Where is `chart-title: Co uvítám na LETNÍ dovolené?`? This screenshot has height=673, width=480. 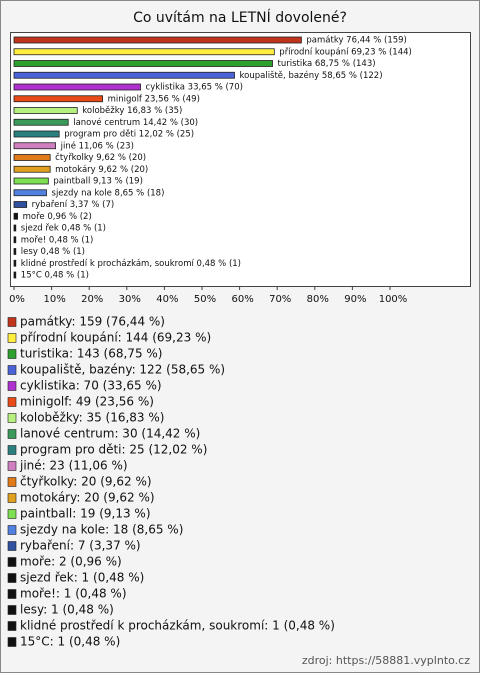
chart-title: Co uvítám na LETNÍ dovolené? is located at coordinates (240, 17).